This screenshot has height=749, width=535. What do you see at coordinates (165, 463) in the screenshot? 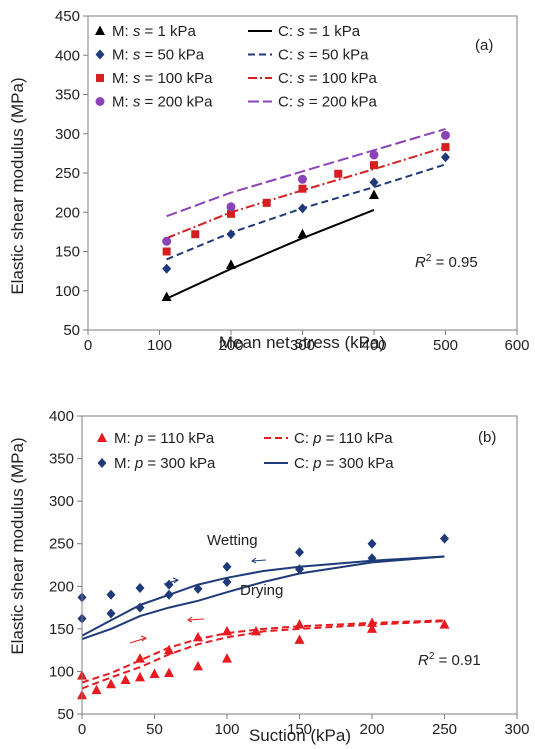
I see `legend-entry: M: p = 300 kPa` at bounding box center [165, 463].